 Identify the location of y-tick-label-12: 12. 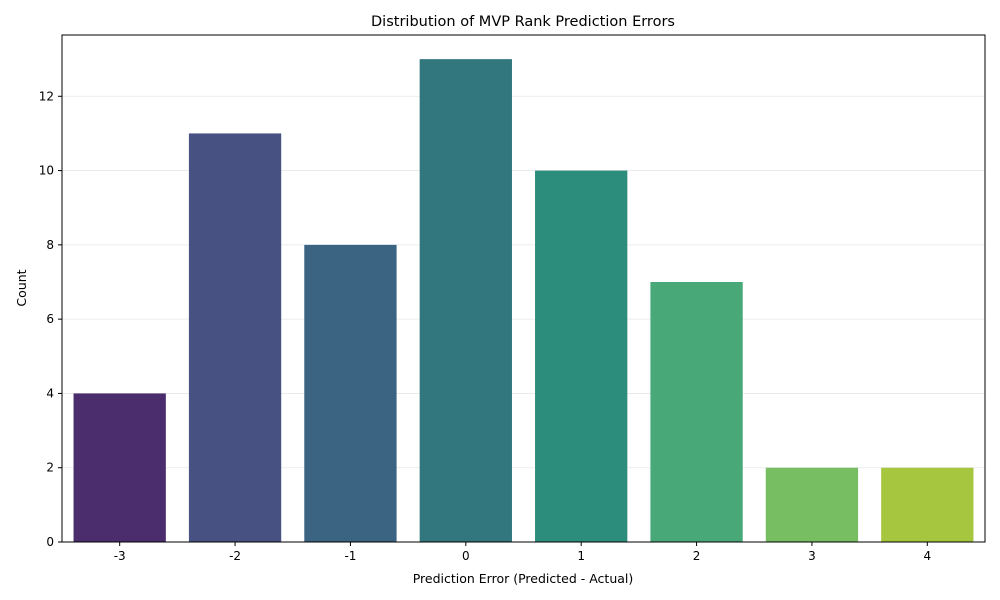
(46, 96).